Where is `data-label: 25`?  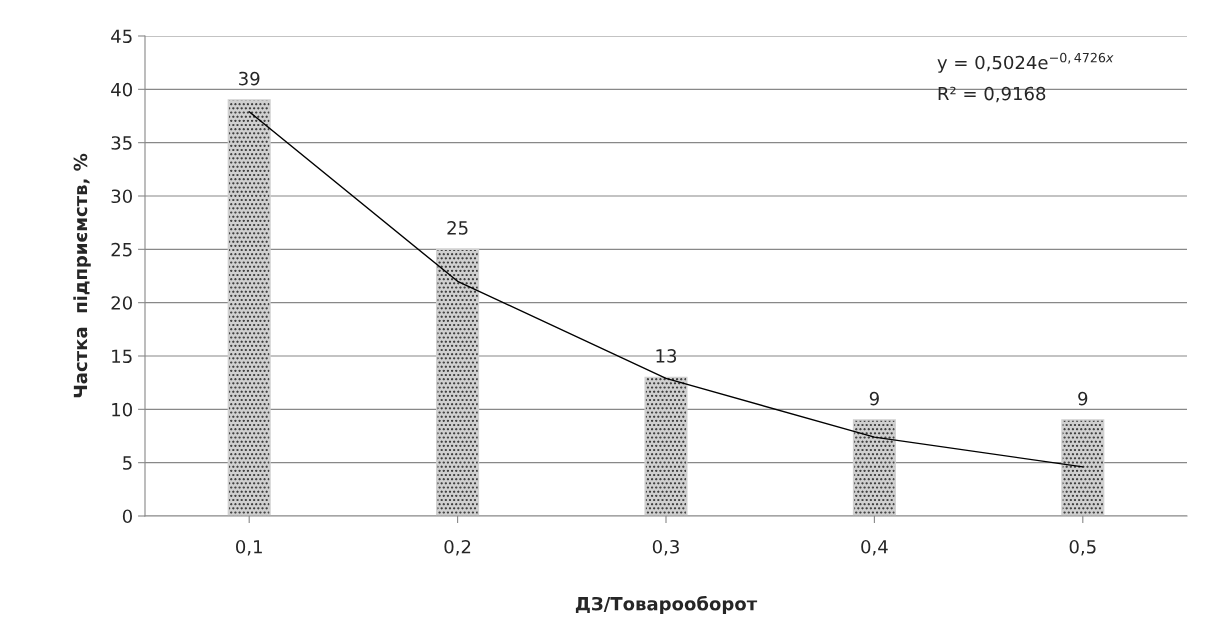
data-label: 25 is located at coordinates (457, 228).